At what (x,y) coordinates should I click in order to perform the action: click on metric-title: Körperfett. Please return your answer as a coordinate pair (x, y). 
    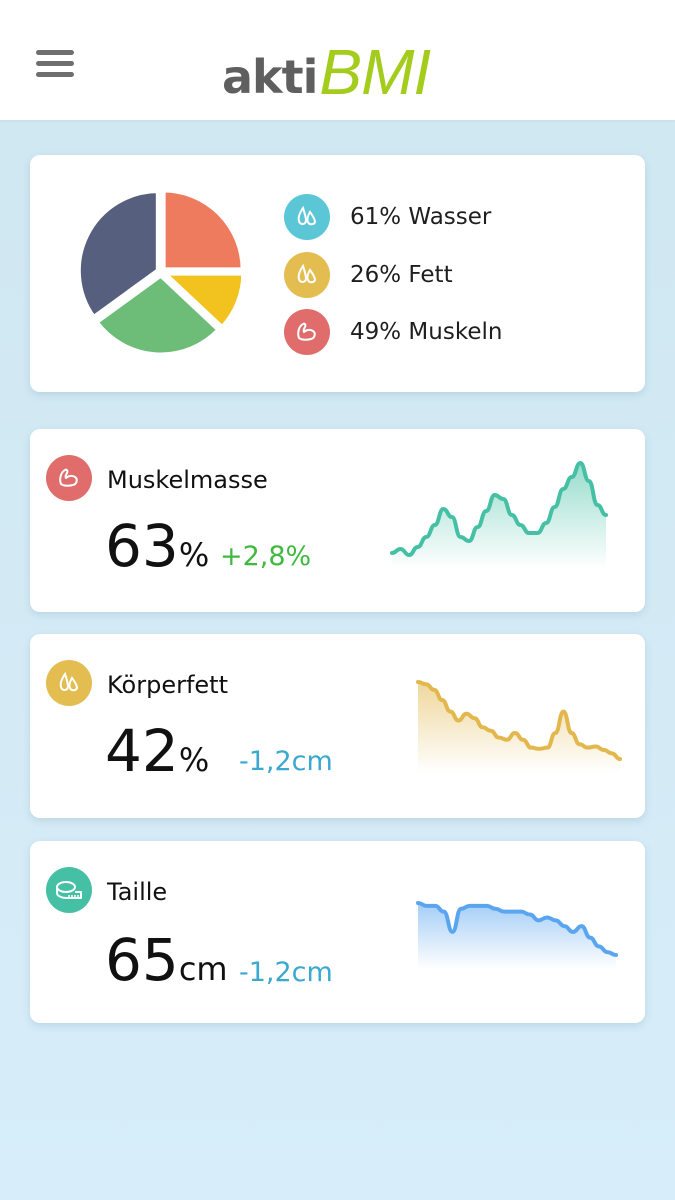
    Looking at the image, I should click on (167, 685).